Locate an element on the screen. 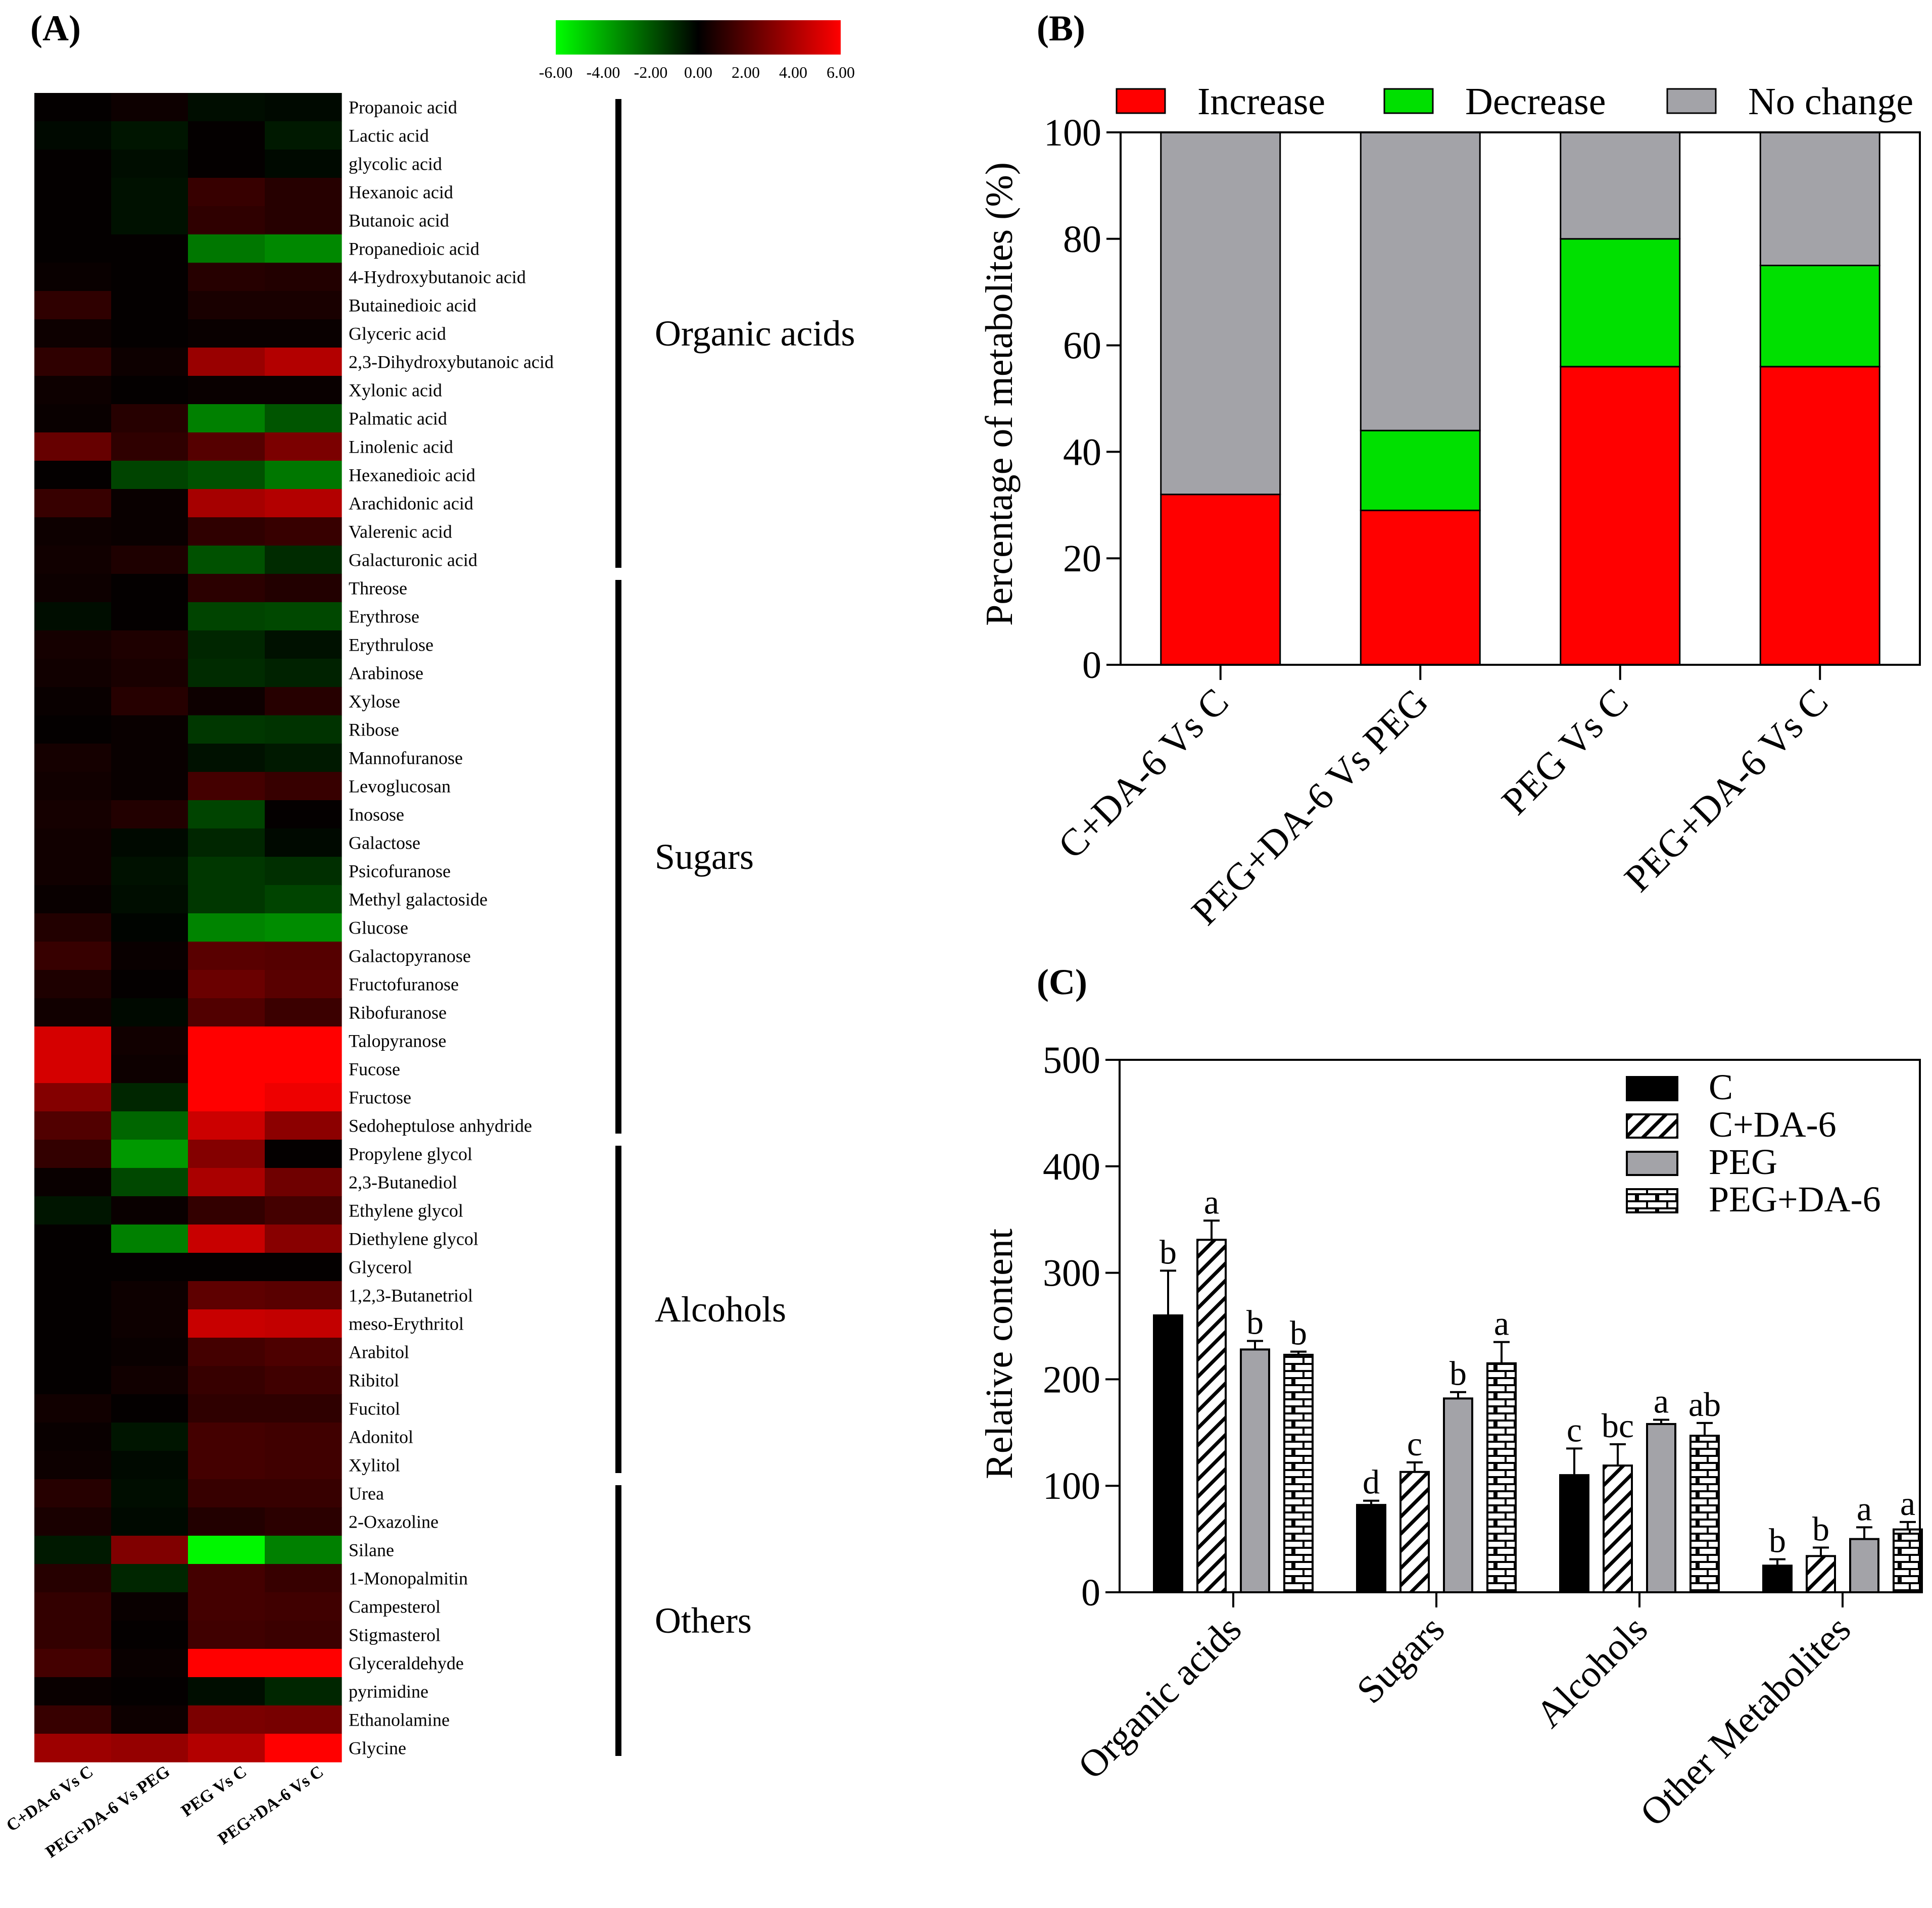 Image resolution: width=1932 pixels, height=1908 pixels. heatmap-row-label: Inosose is located at coordinates (377, 814).